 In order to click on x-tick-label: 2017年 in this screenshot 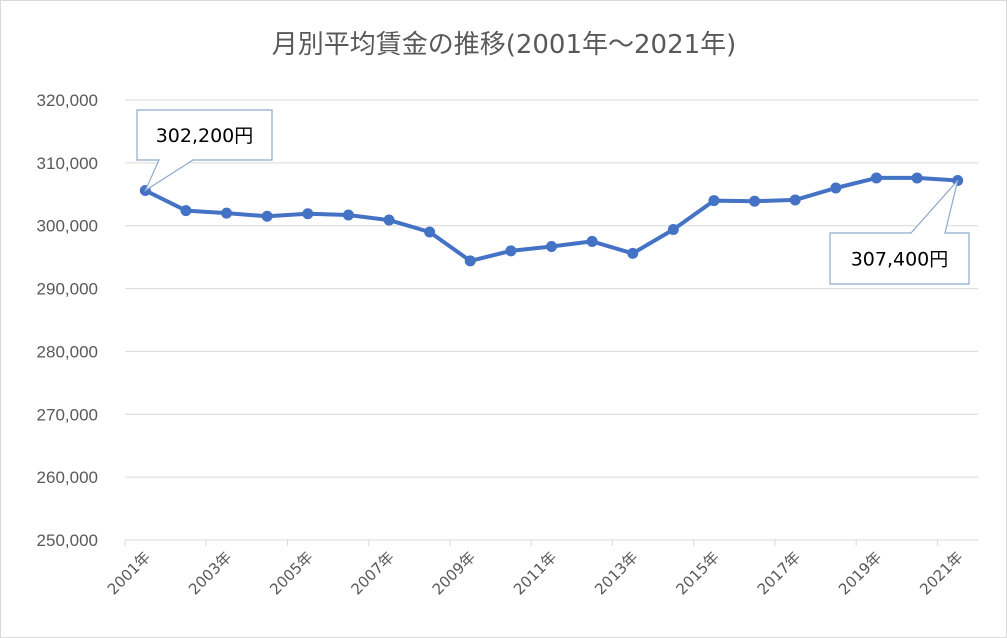, I will do `click(779, 573)`.